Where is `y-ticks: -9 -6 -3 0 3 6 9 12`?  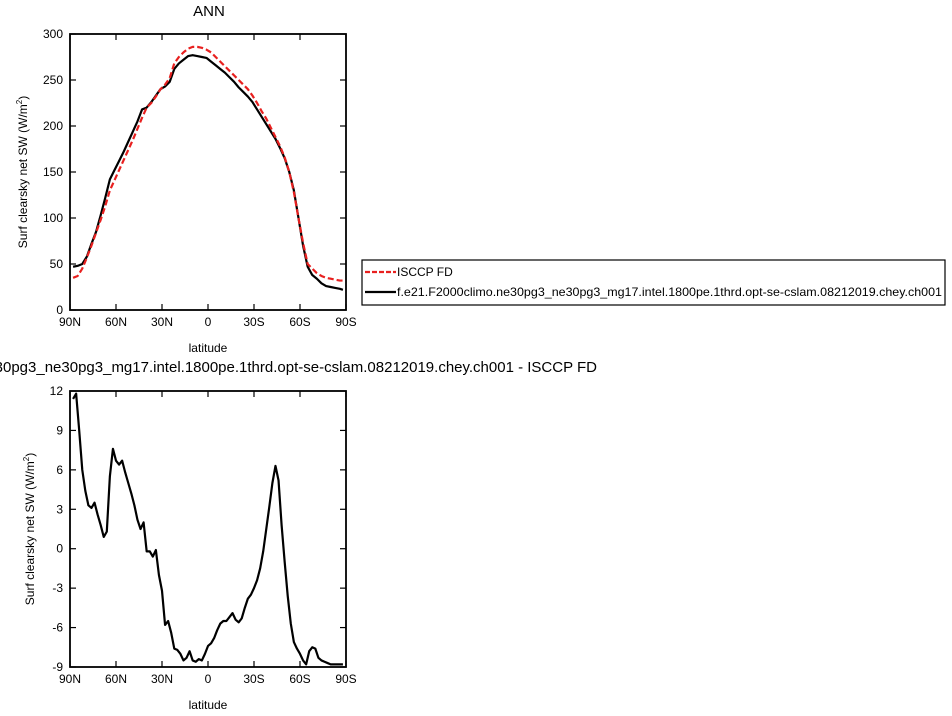
y-ticks: -9 -6 -3 0 3 6 9 12 is located at coordinates (198, 529).